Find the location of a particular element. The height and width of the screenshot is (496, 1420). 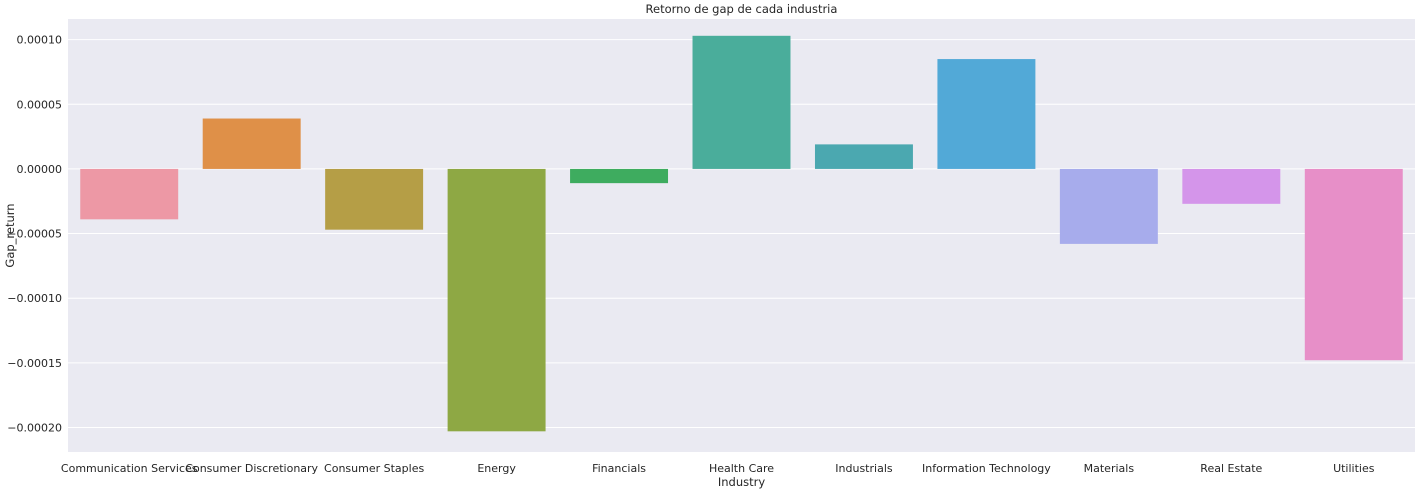

y-tick-label: 0.00005 is located at coordinates (40, 104).